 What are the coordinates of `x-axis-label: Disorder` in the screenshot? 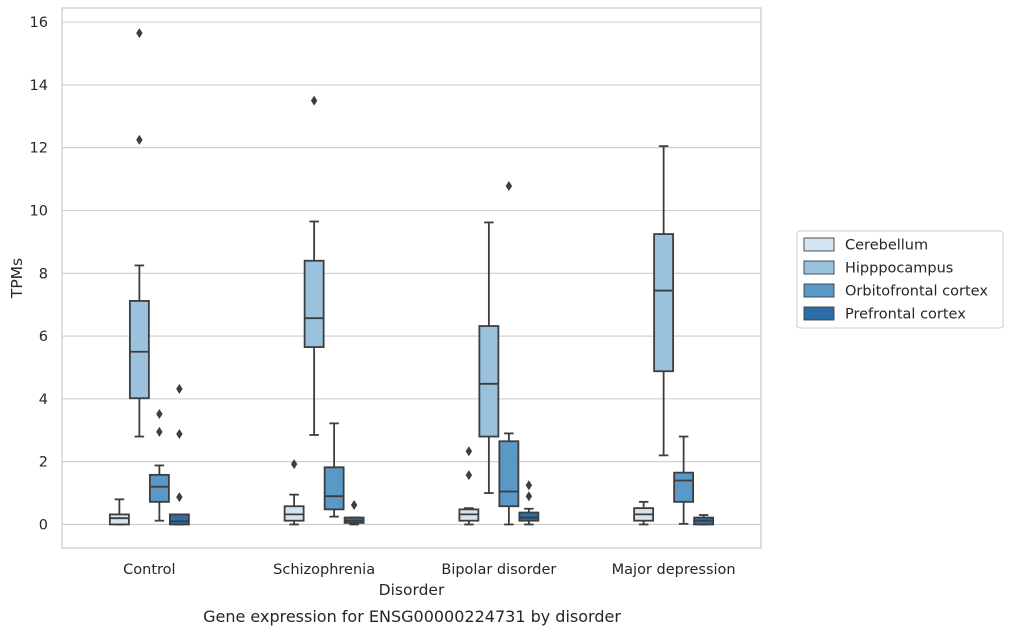 It's located at (412, 590).